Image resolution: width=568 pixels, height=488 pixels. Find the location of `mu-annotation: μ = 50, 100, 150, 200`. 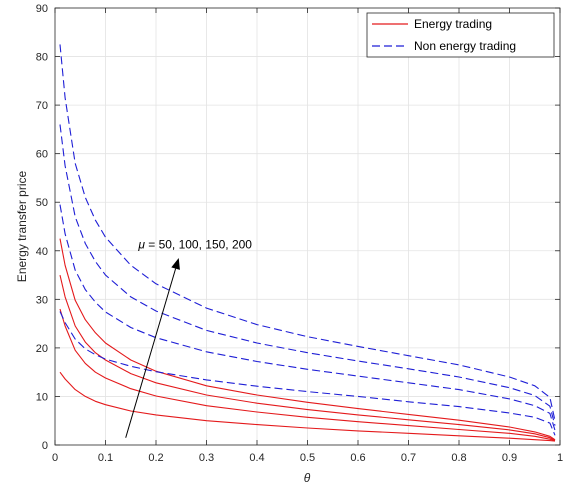

mu-annotation: μ = 50, 100, 150, 200 is located at coordinates (188, 337).